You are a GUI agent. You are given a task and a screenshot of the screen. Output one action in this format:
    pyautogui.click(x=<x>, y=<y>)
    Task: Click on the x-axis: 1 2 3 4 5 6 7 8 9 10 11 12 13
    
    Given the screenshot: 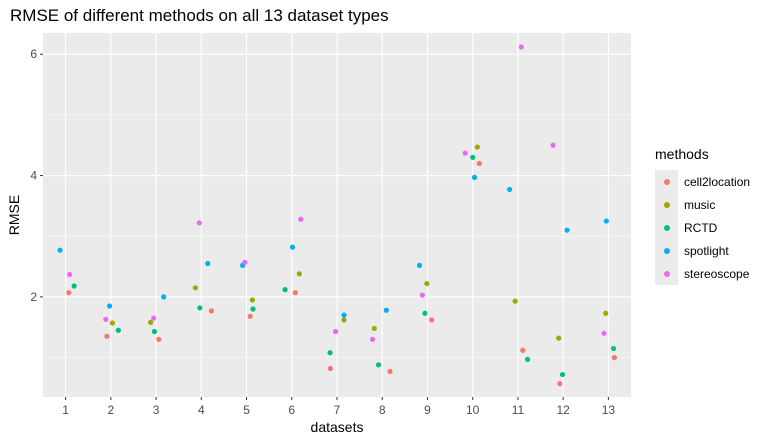 What is the action you would take?
    pyautogui.click(x=338, y=407)
    